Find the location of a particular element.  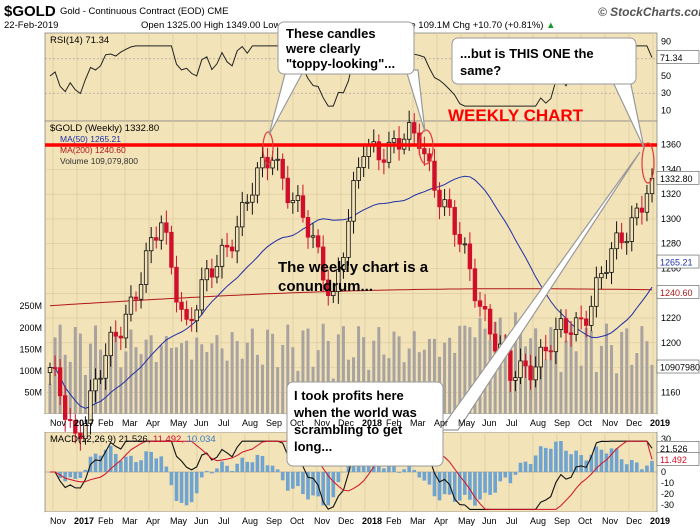

signal-tag: 11.492 is located at coordinates (673, 460).